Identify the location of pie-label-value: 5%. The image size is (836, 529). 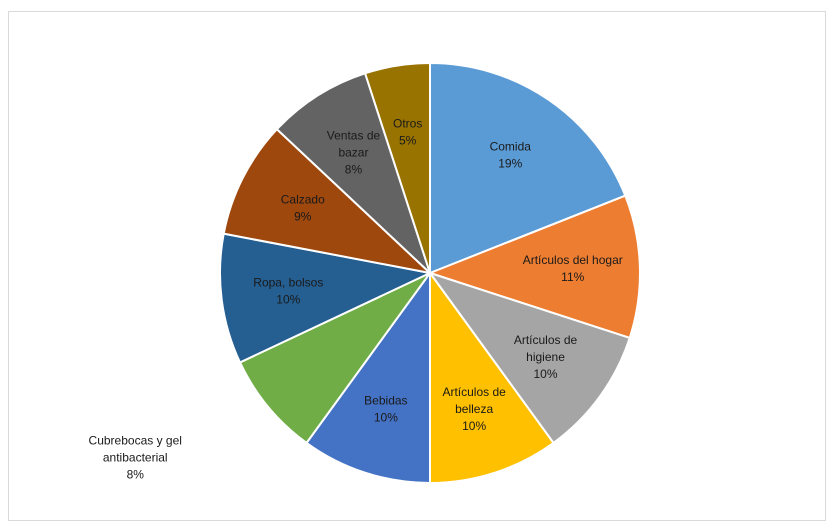
(408, 140).